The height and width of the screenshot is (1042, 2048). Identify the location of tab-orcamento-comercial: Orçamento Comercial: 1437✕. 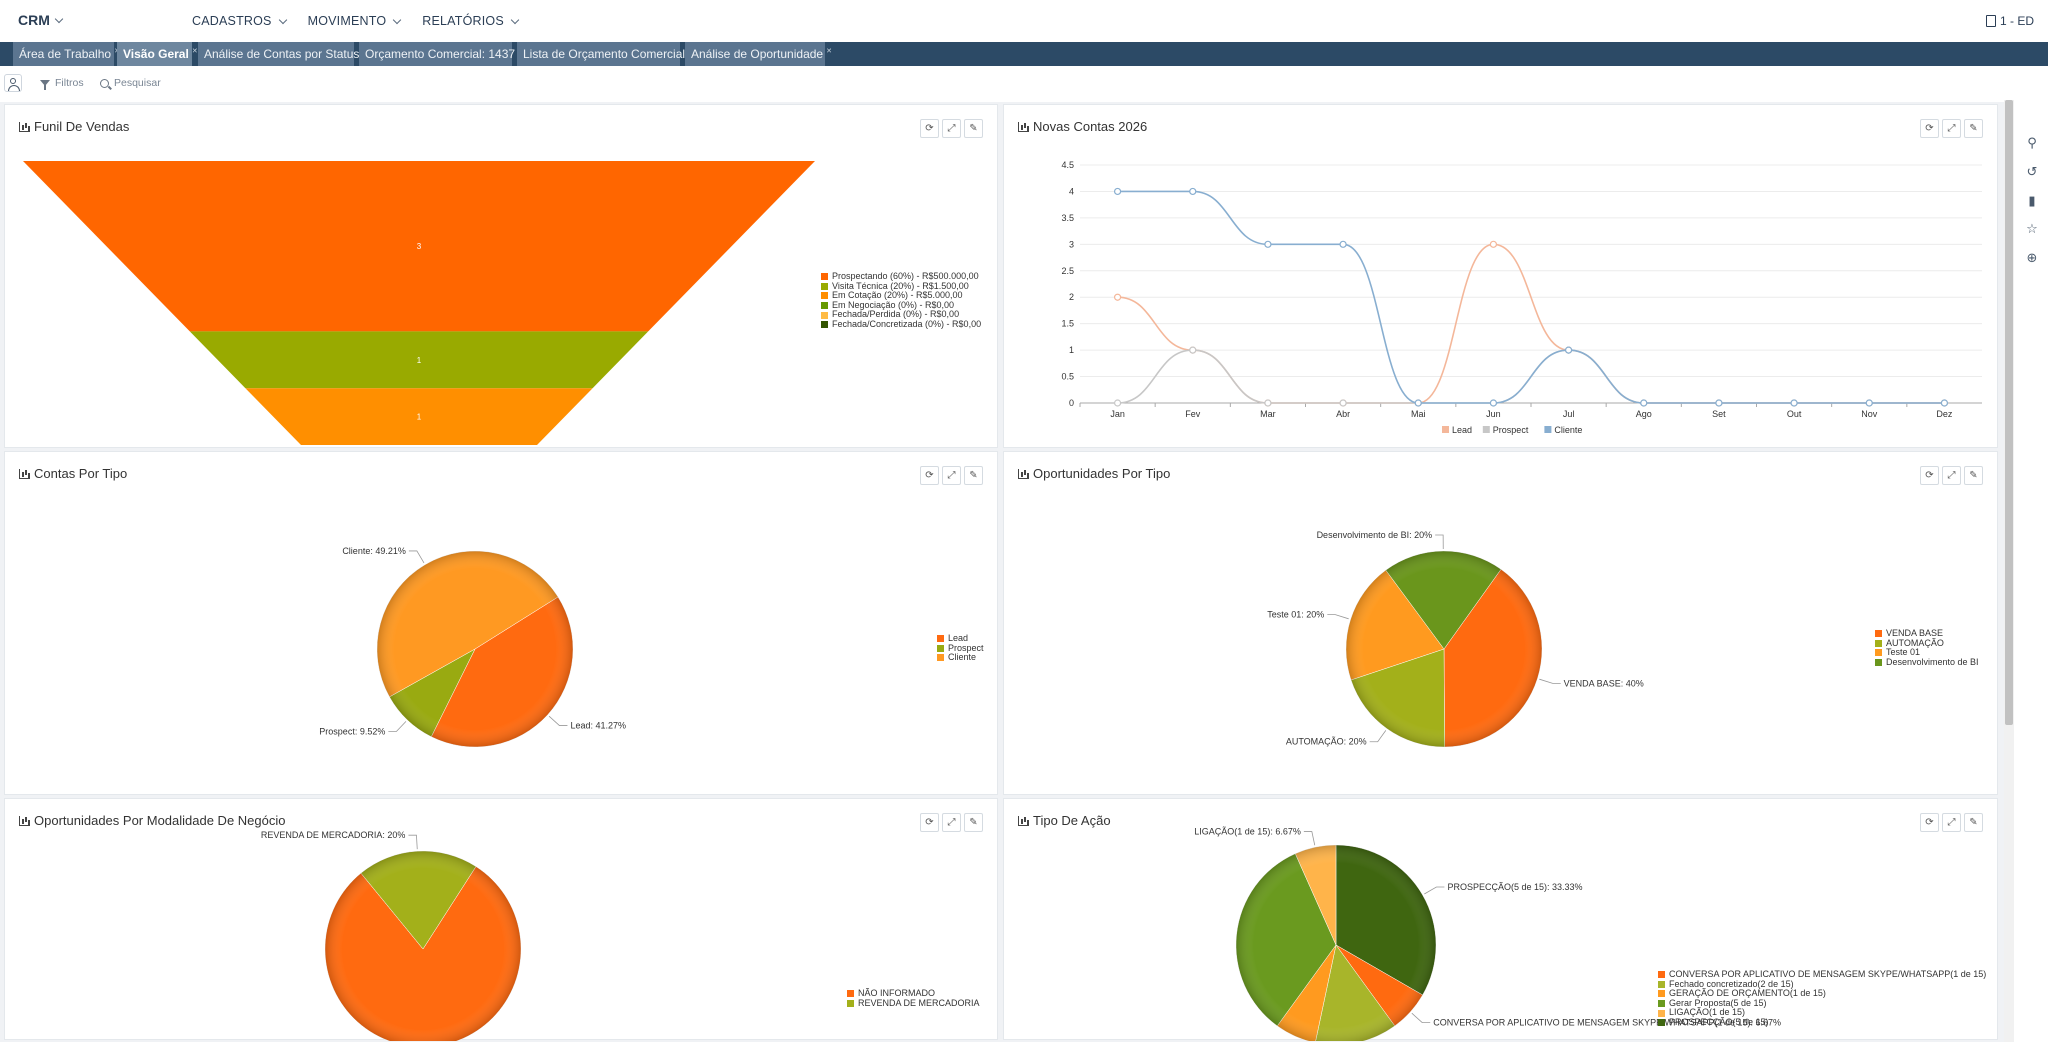
(441, 54).